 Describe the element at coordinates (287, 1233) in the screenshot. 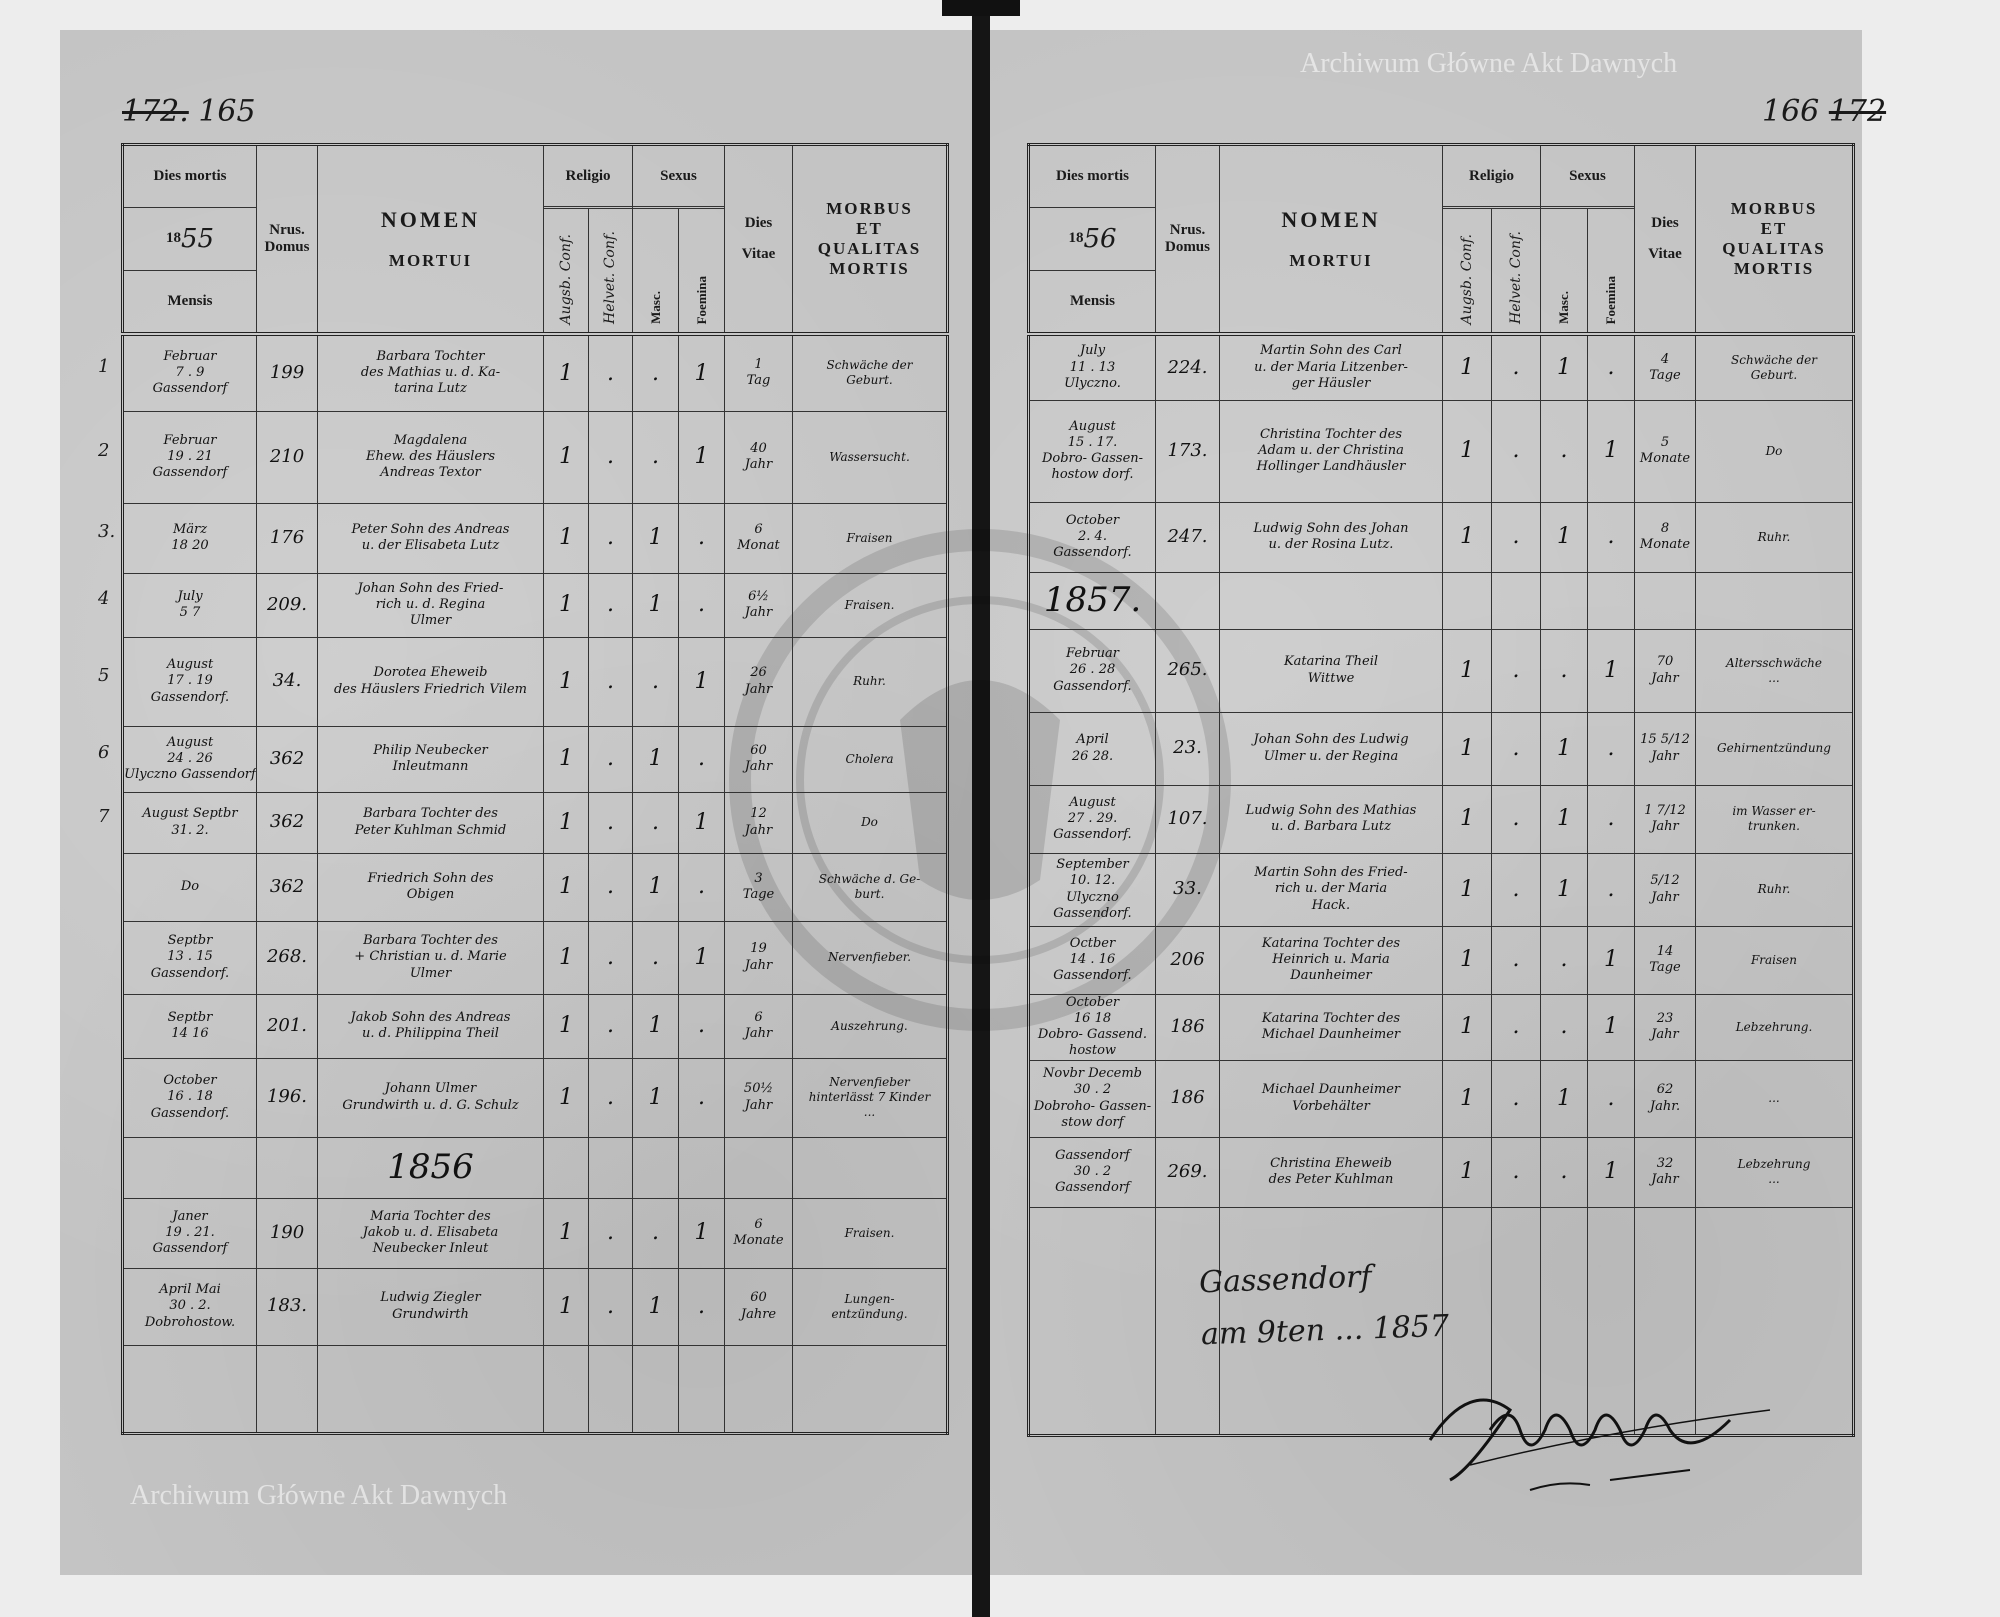

I see `cell-domus: 190` at that location.